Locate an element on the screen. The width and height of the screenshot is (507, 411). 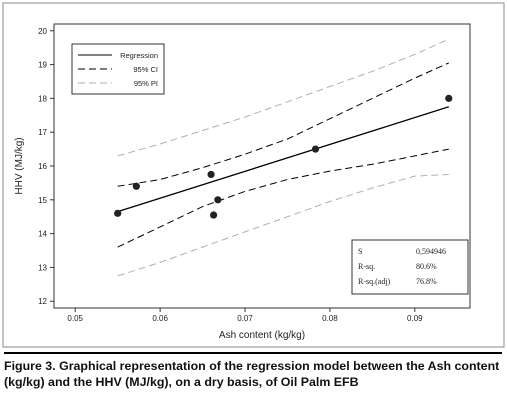
legend-label: Regression is located at coordinates (139, 55).